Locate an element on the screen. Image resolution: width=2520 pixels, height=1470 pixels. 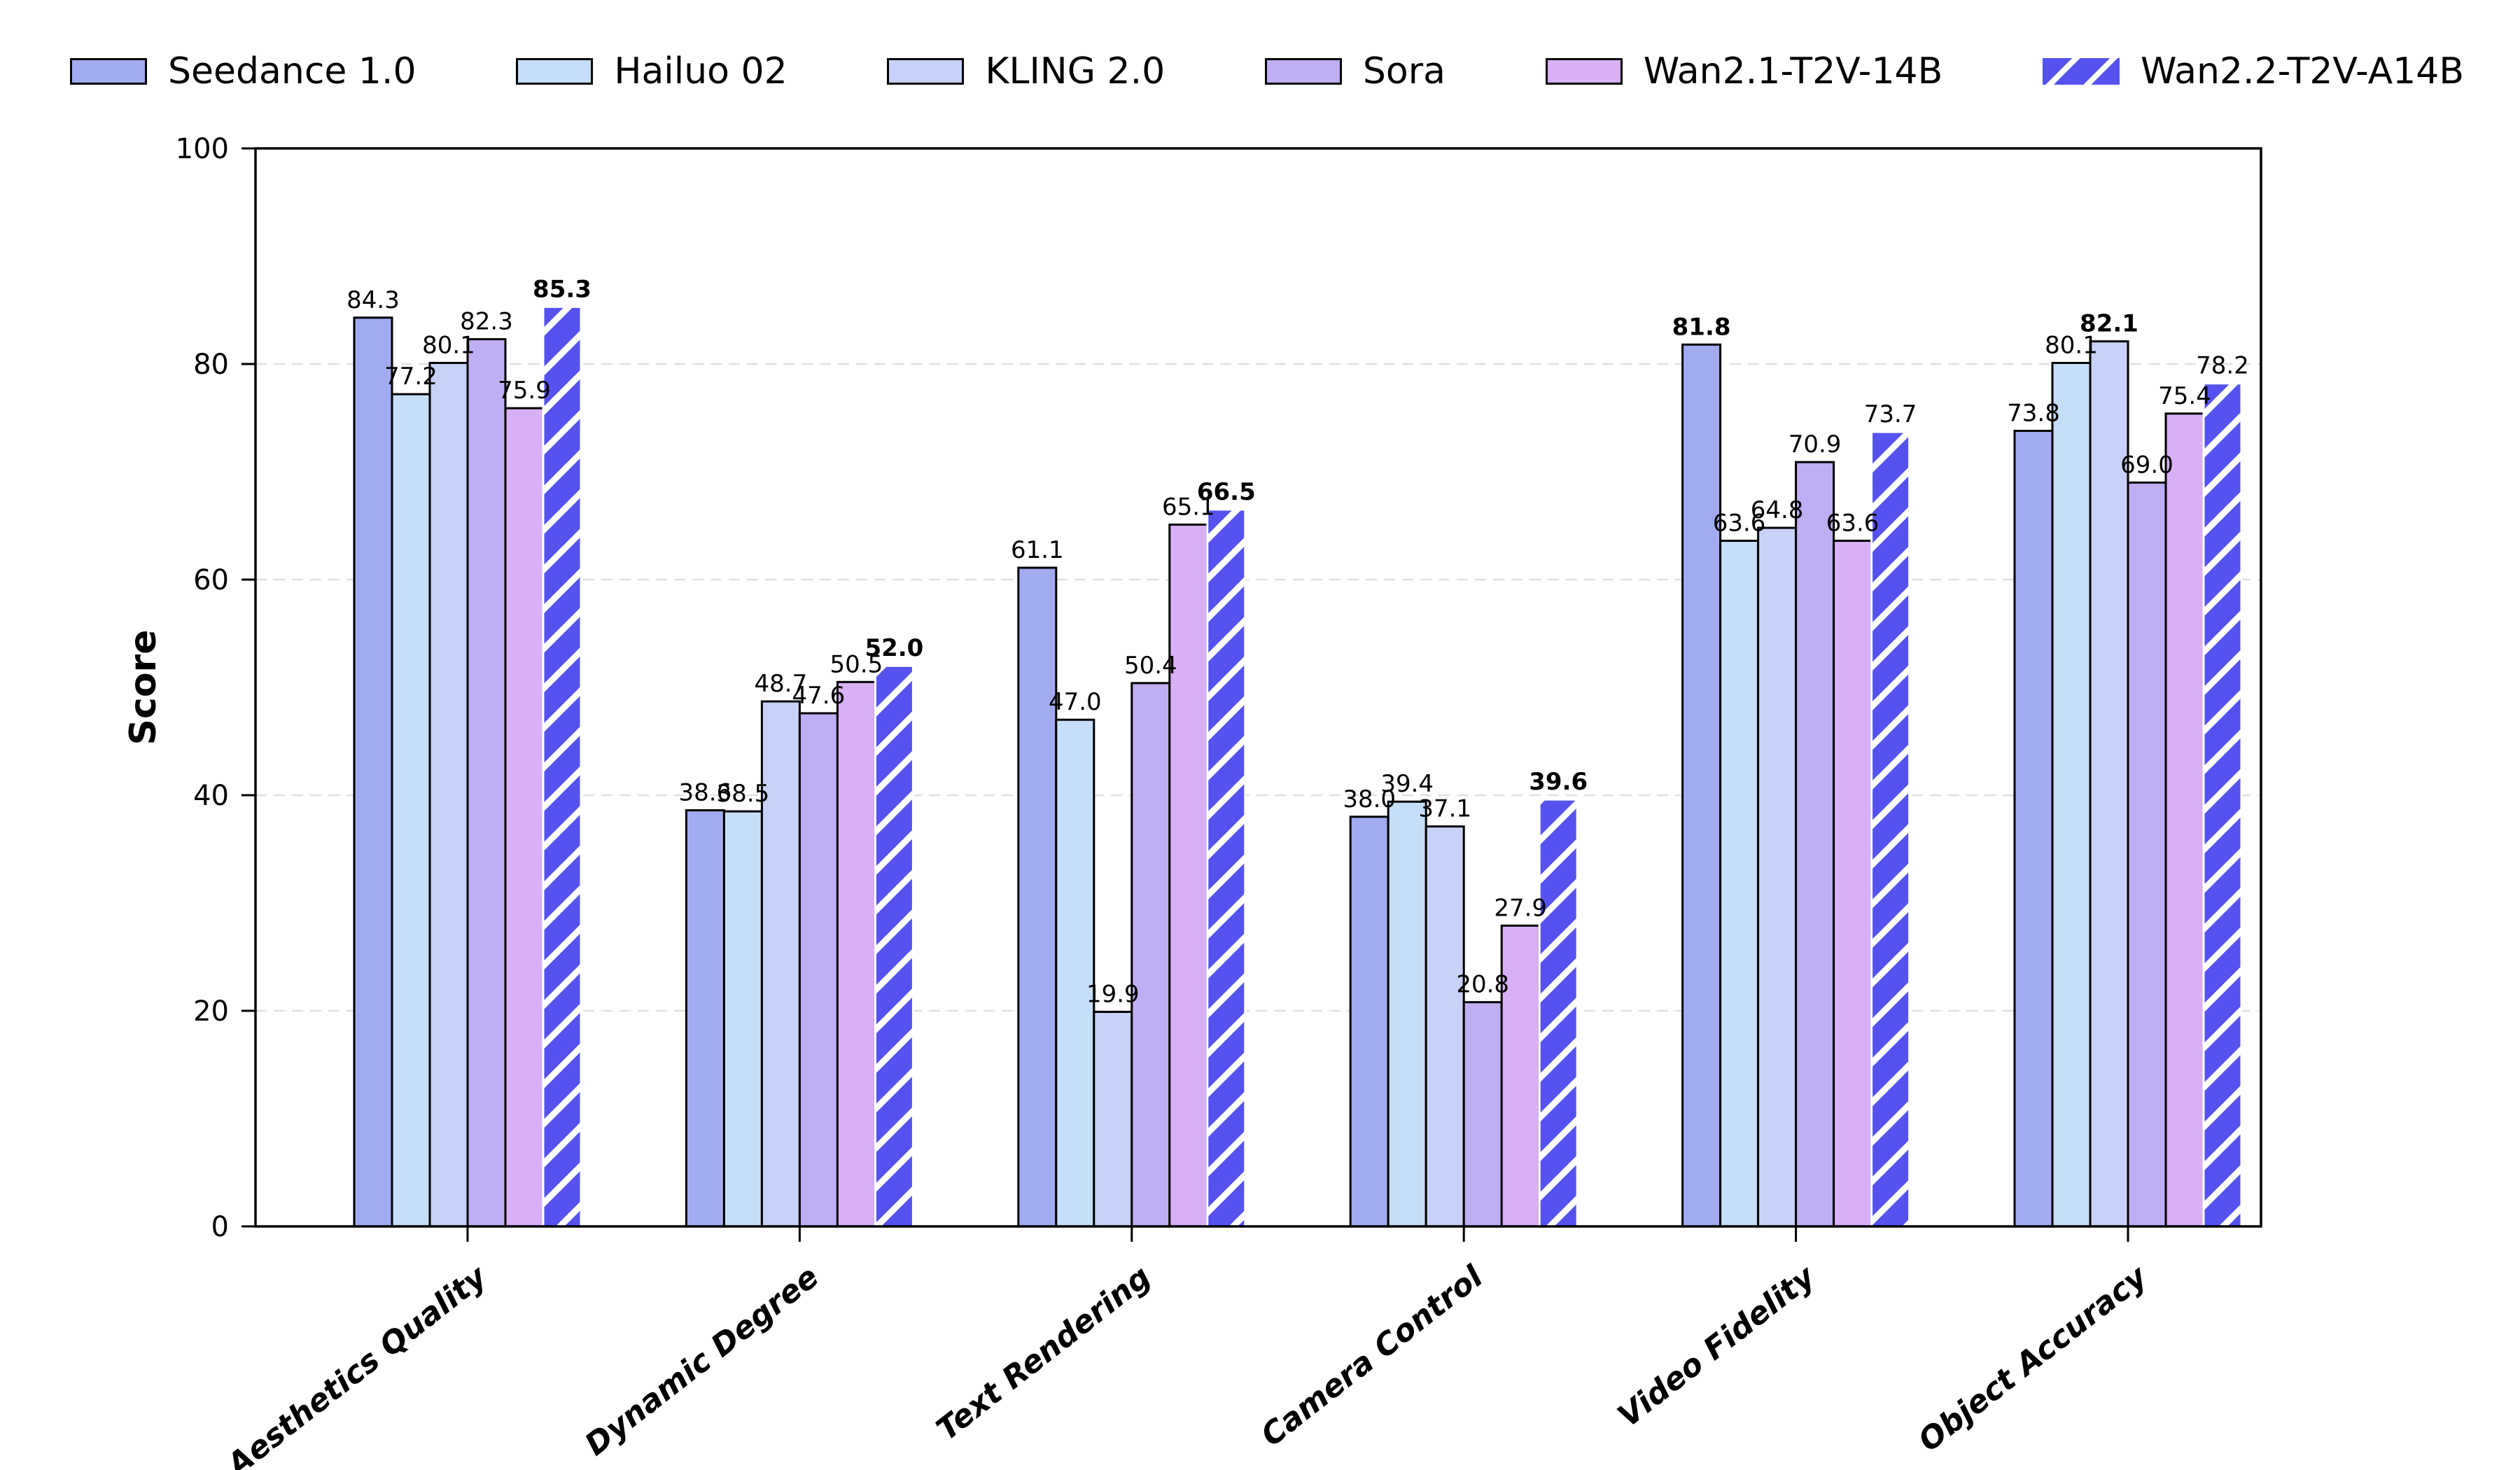
bar-seedance-1-0-text-rendering is located at coordinates (1037, 897).